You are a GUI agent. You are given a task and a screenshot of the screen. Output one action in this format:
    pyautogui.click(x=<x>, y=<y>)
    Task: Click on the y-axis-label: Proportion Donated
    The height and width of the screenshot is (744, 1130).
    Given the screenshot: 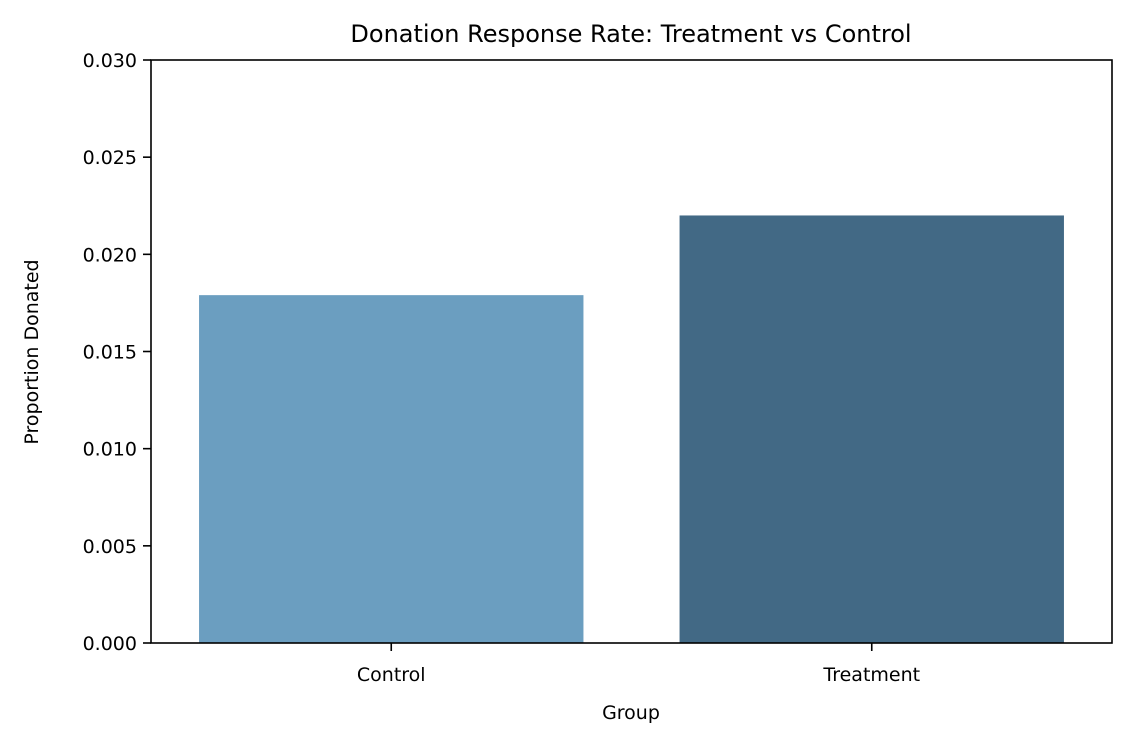 What is the action you would take?
    pyautogui.click(x=32, y=351)
    